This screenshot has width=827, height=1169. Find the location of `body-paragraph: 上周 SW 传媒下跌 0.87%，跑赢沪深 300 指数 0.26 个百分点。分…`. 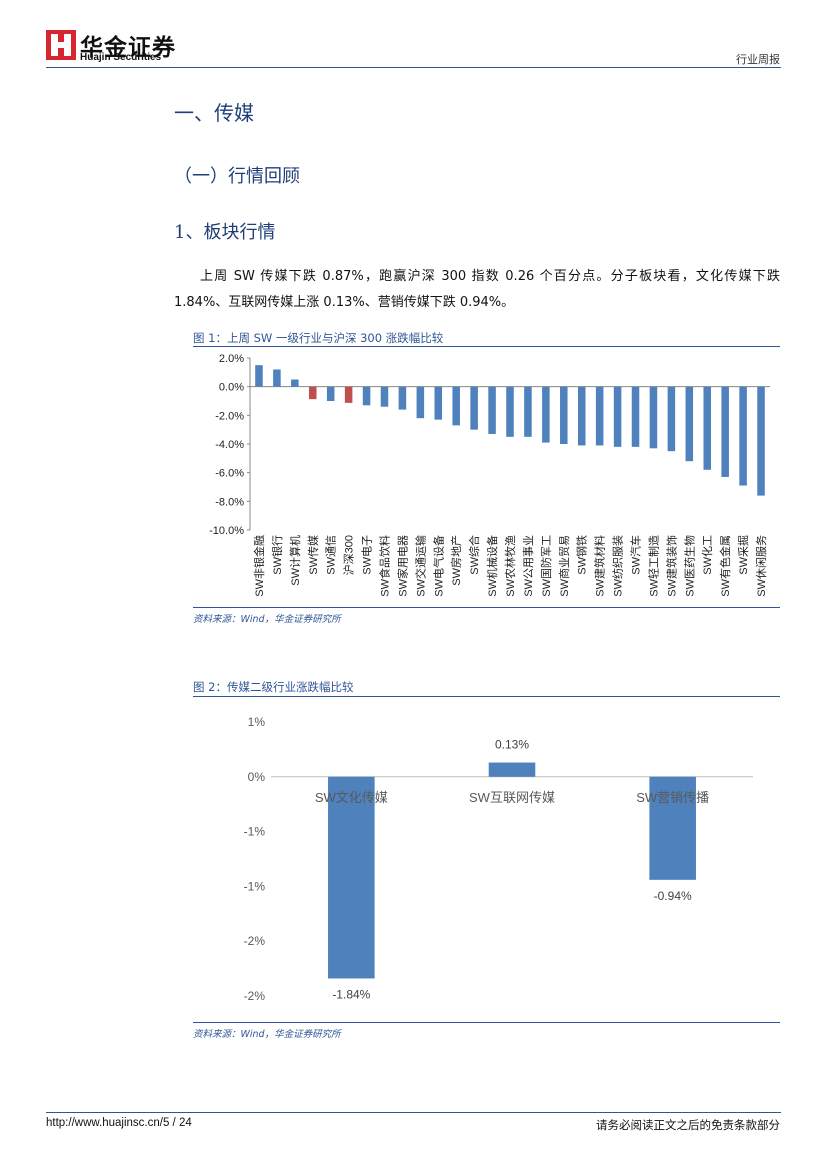

body-paragraph: 上周 SW 传媒下跌 0.87%，跑赢沪深 300 指数 0.26 个百分点。分… is located at coordinates (477, 289).